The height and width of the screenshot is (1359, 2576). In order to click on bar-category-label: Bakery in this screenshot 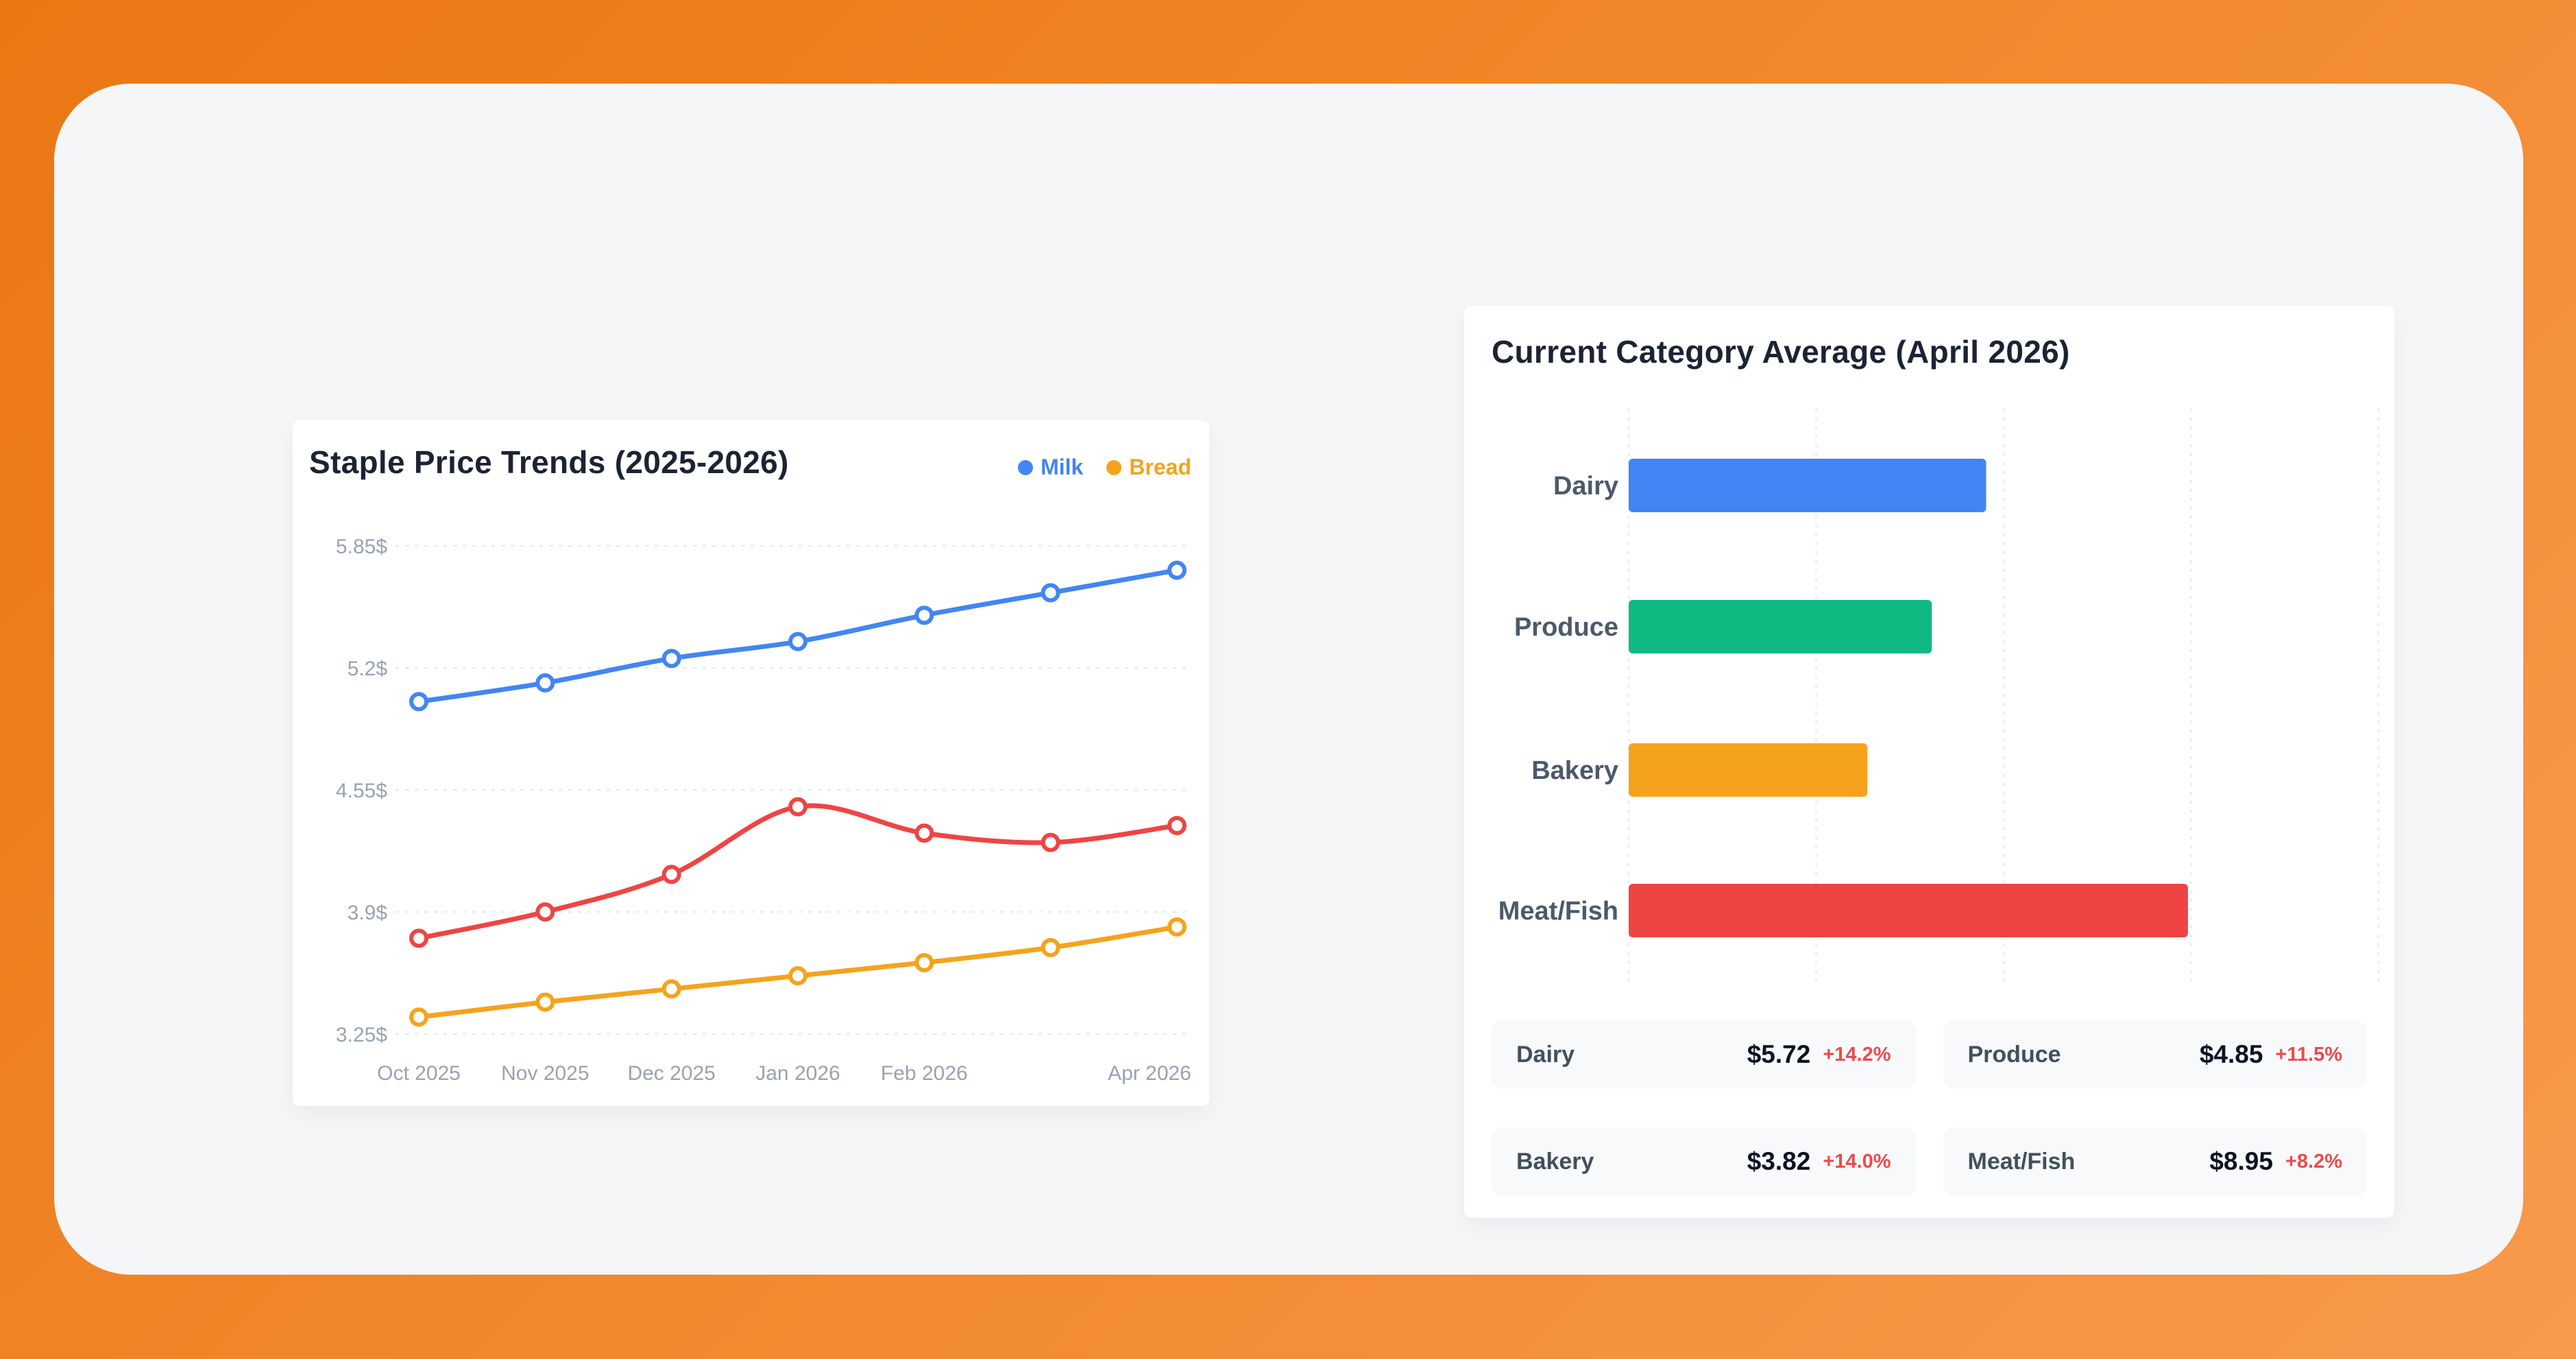, I will do `click(1574, 771)`.